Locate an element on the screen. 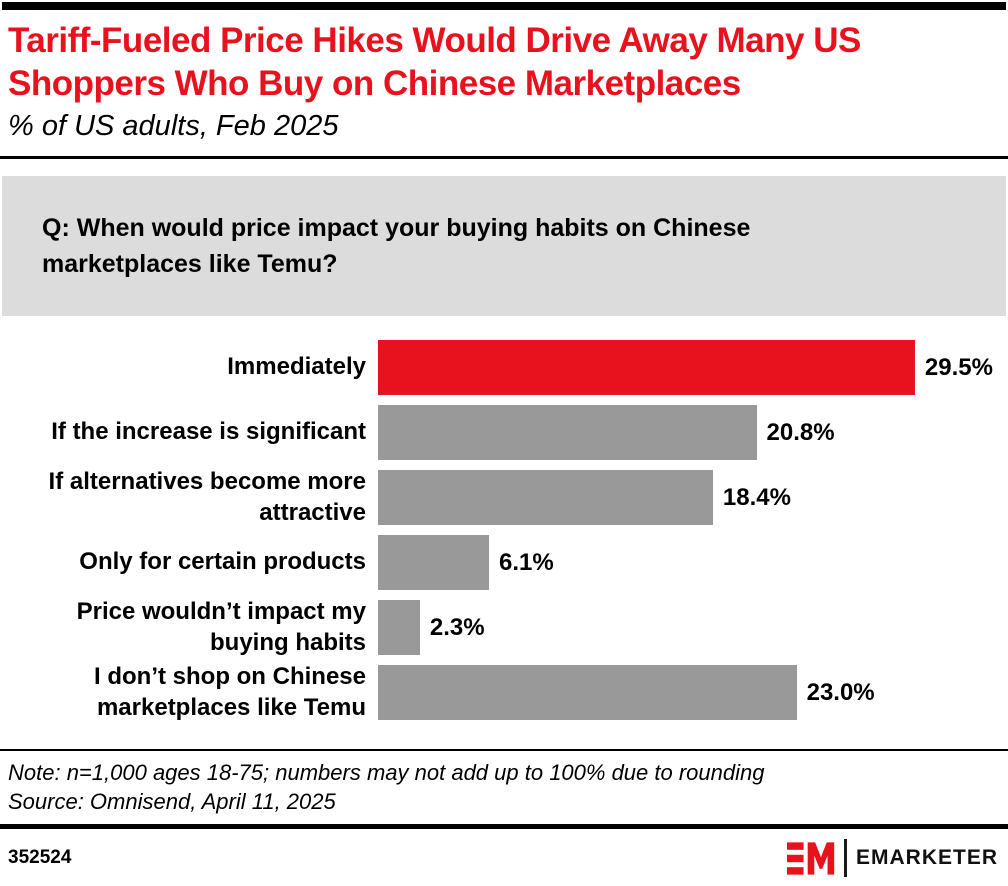  chart-id: 352524 is located at coordinates (40, 858).